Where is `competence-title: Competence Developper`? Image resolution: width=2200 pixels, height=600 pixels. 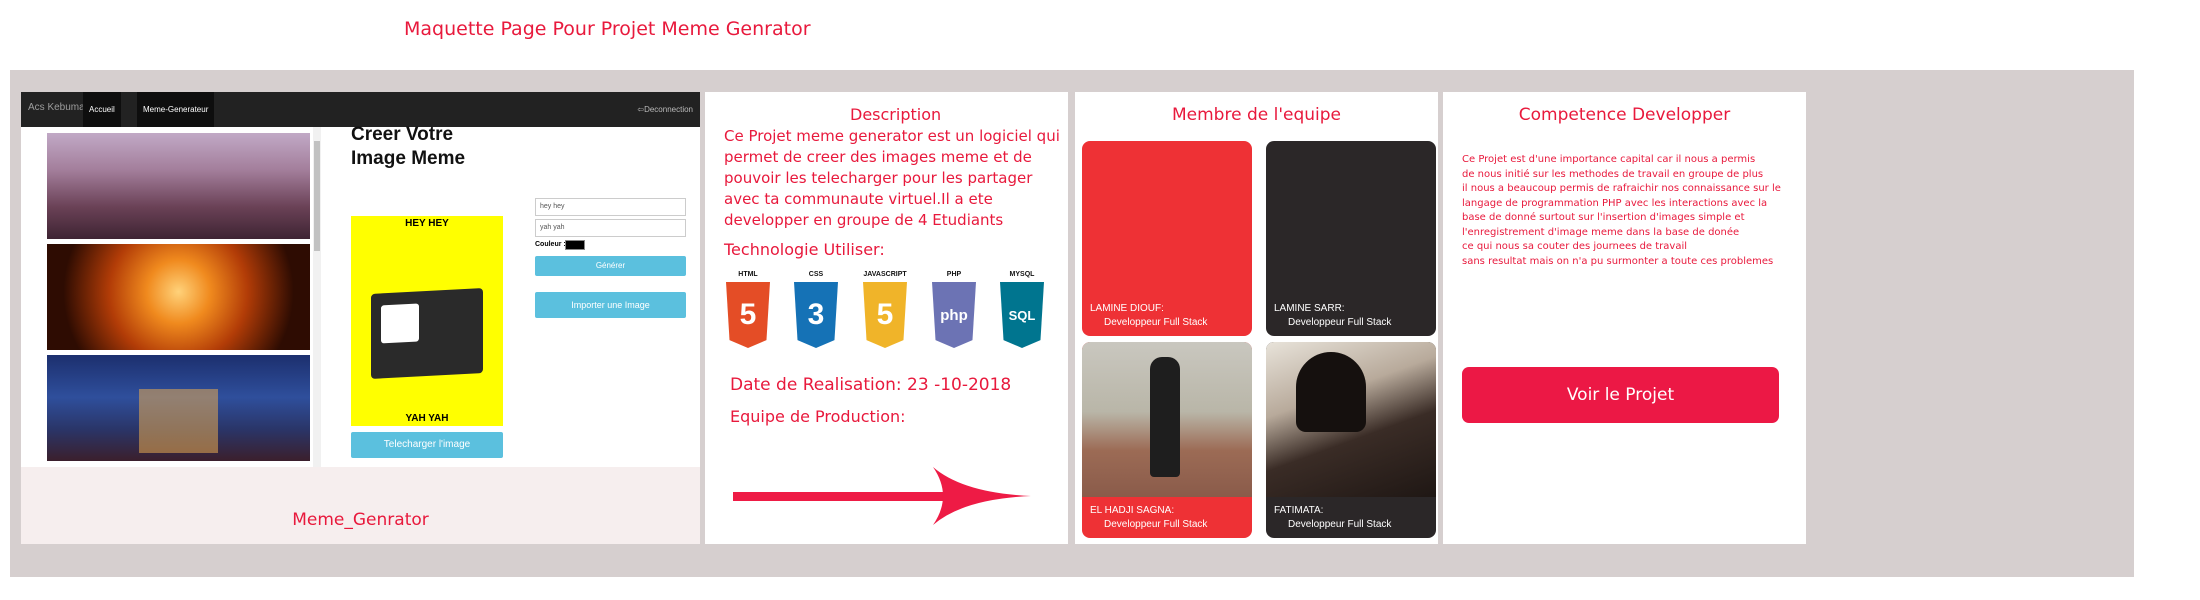
competence-title: Competence Developper is located at coordinates (1624, 115).